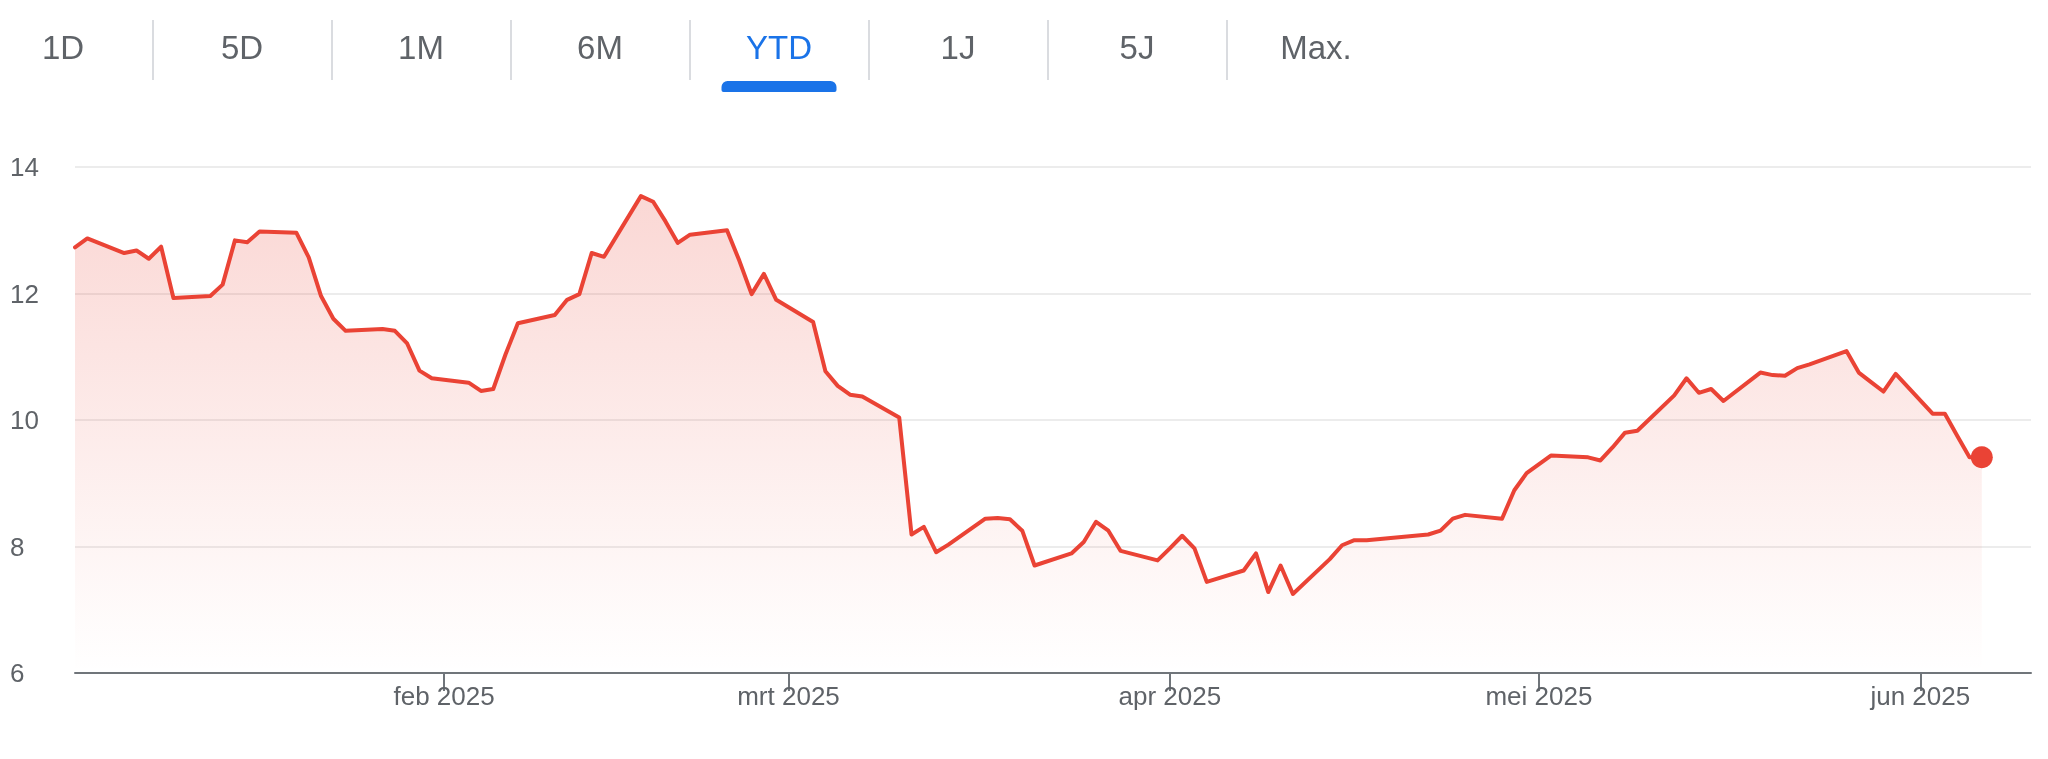  What do you see at coordinates (63, 48) in the screenshot?
I see `text: 1D` at bounding box center [63, 48].